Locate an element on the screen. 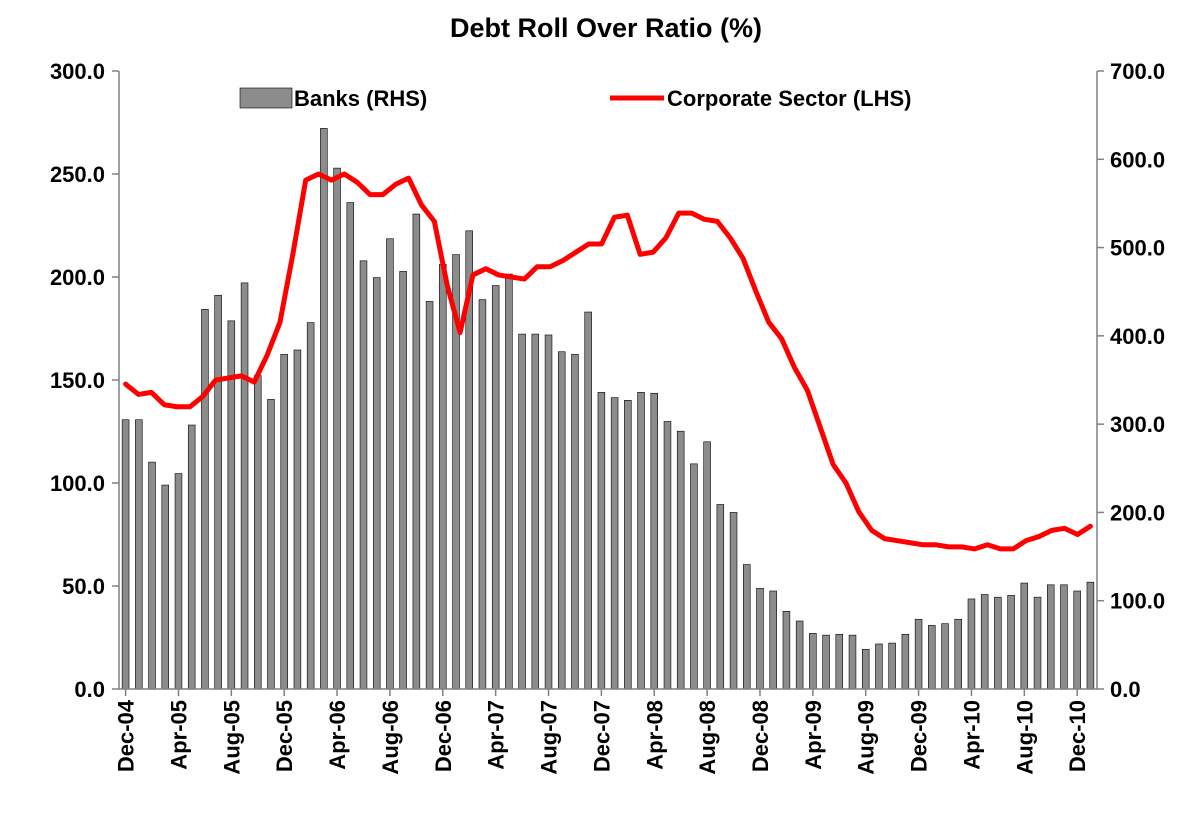 The height and width of the screenshot is (813, 1200). x-tick-label: Aug-06 is located at coordinates (390, 737).